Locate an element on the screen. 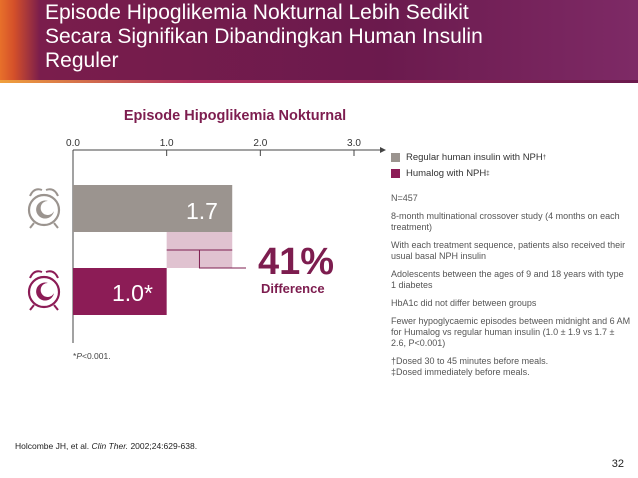 This screenshot has width=638, height=478. x-axis-arrow is located at coordinates (383, 150).